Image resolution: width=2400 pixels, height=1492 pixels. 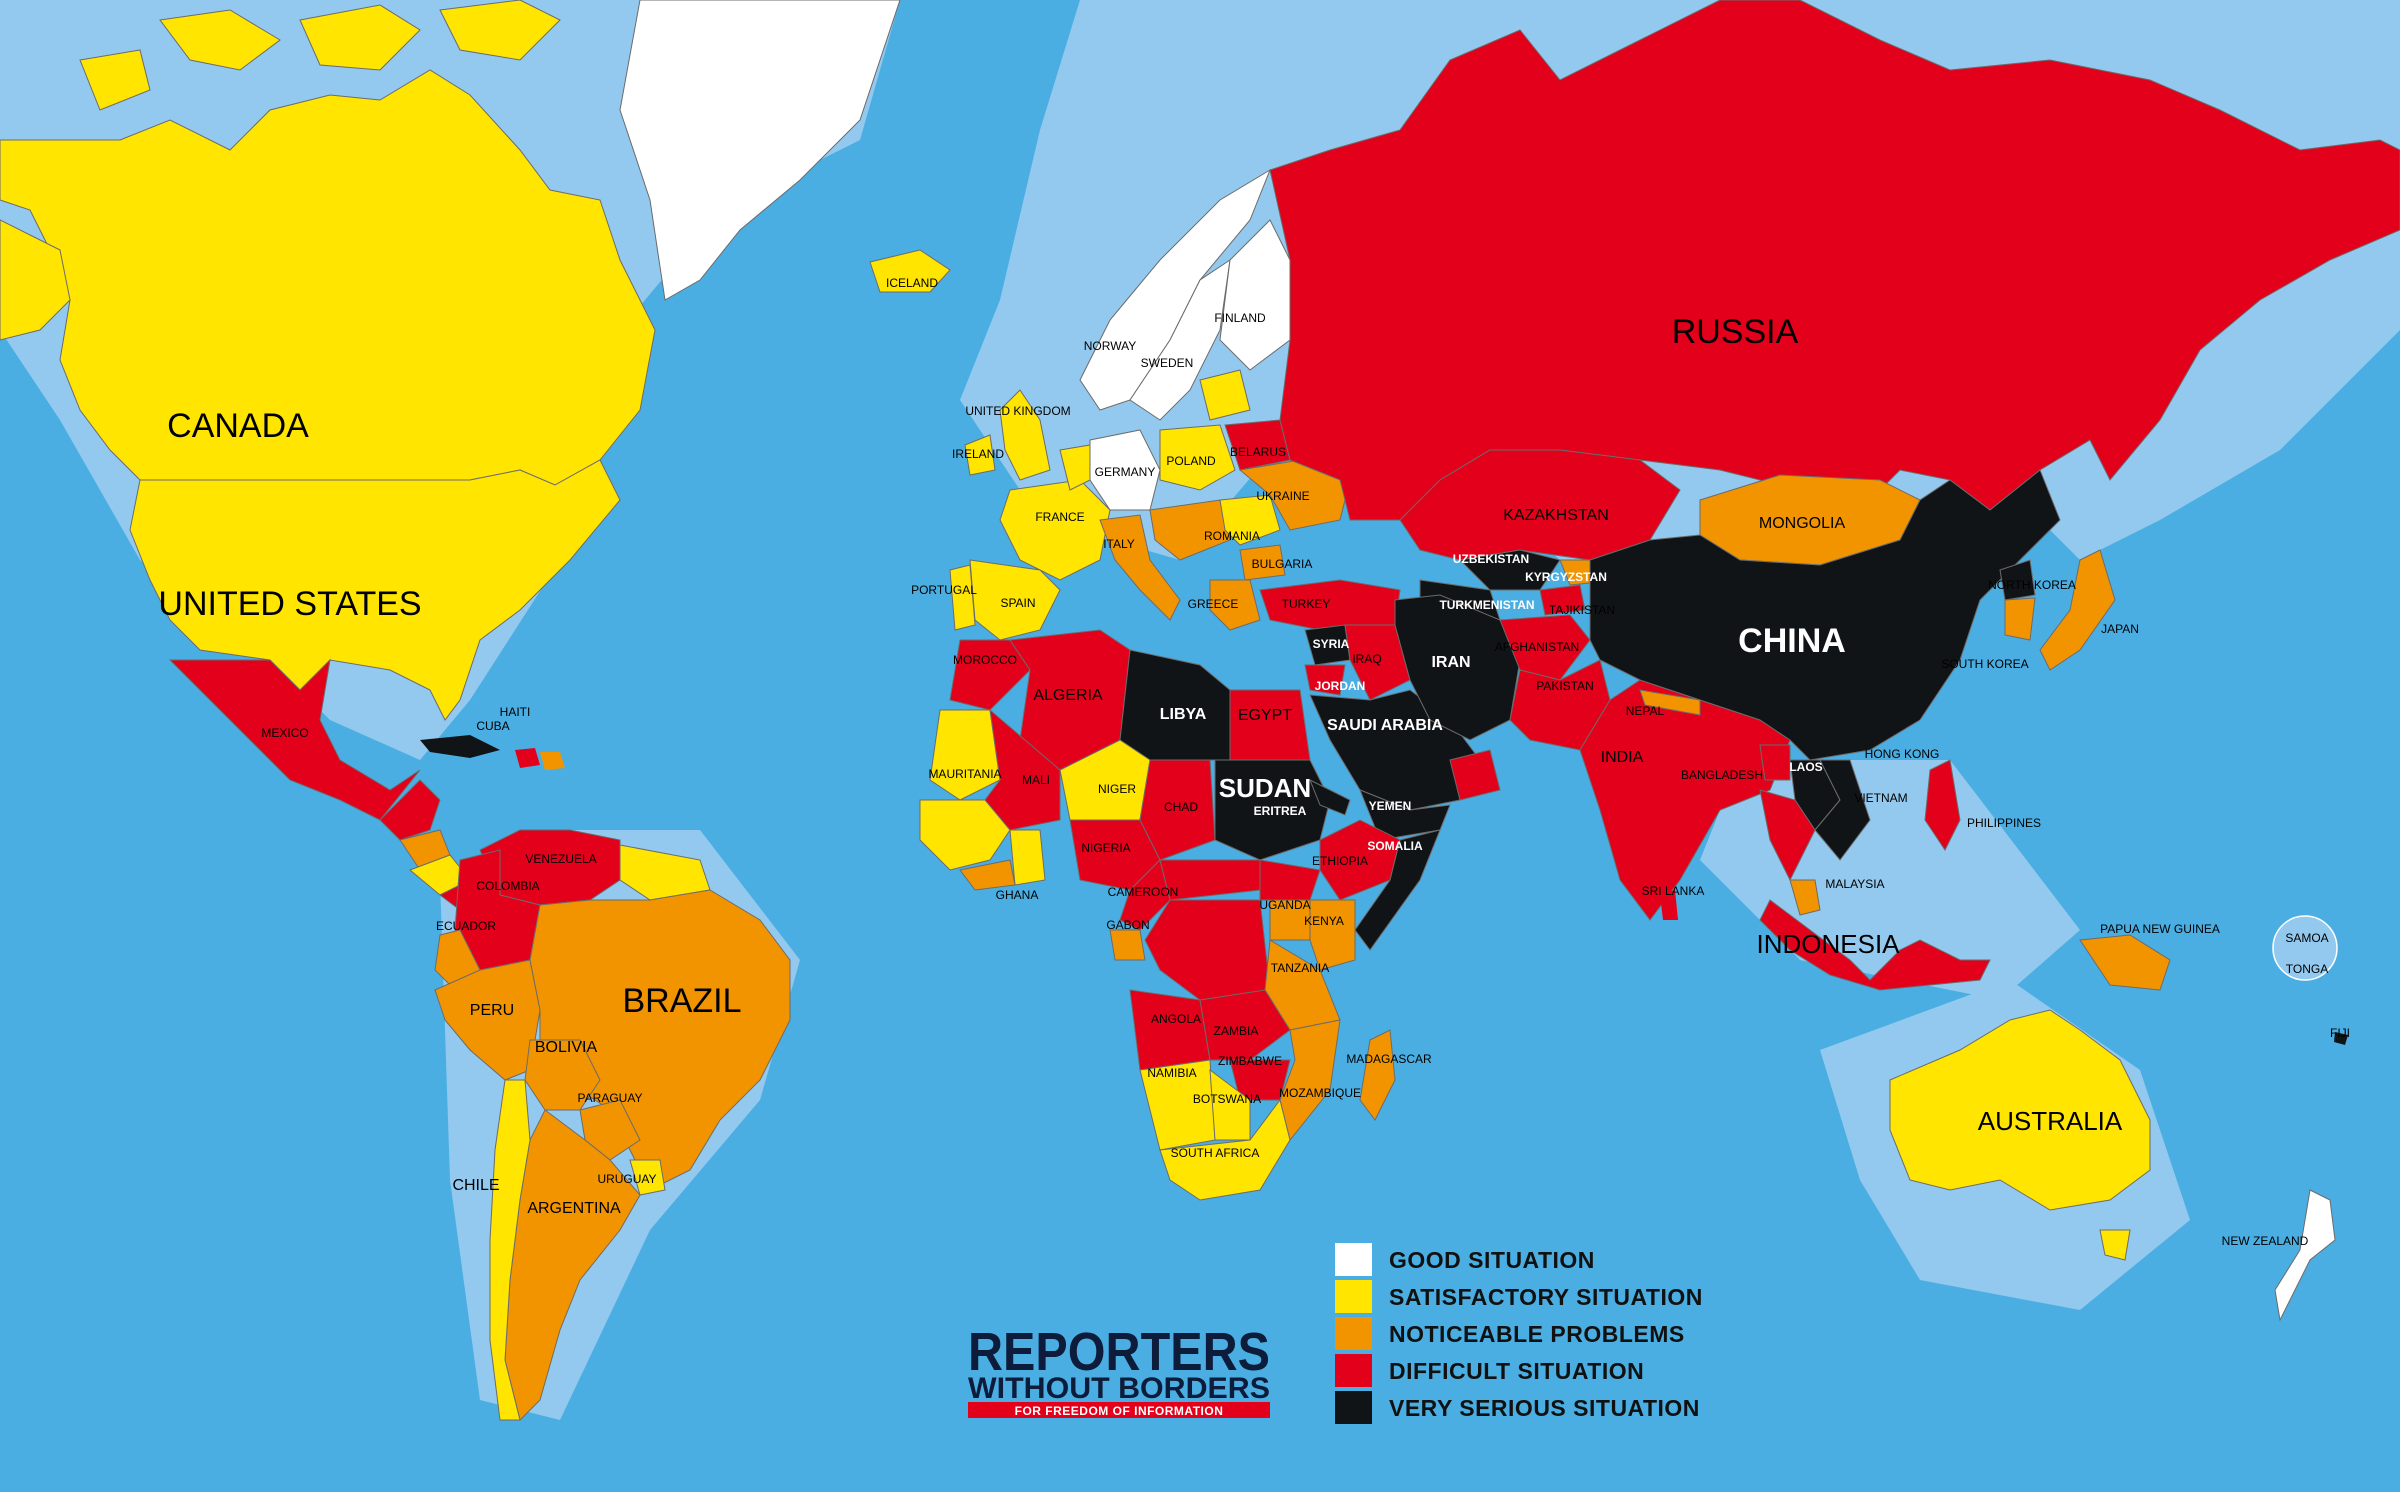 I want to click on country-zambia, so click(x=1245, y=1025).